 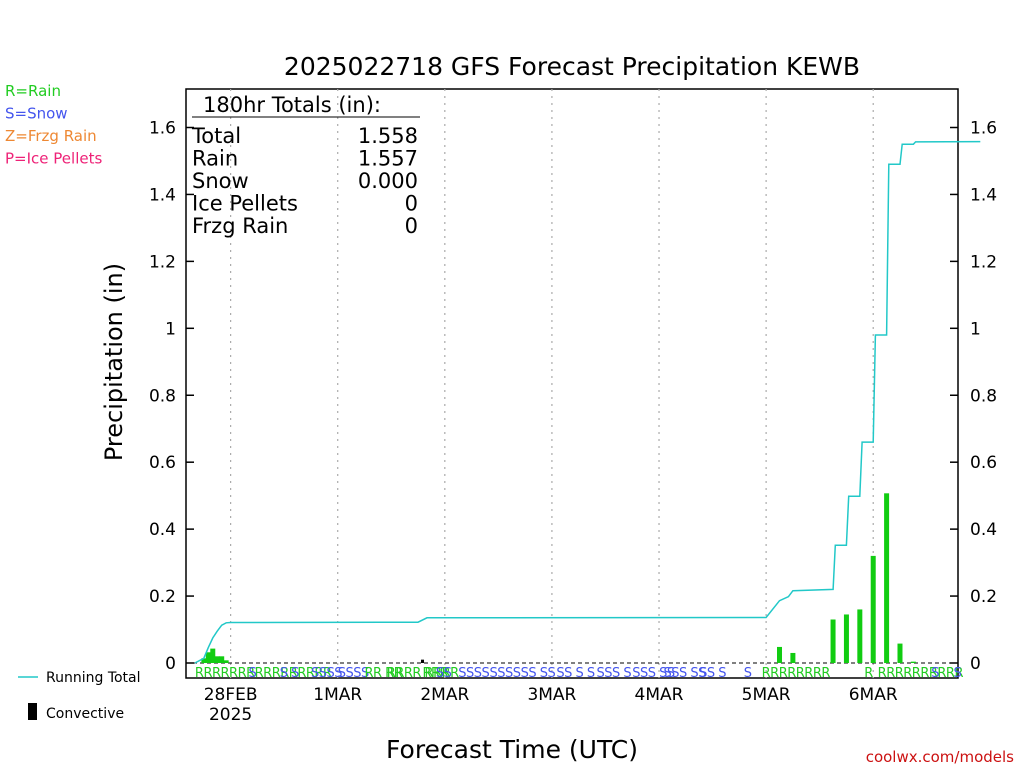 I want to click on x-tick-sublabel-0: 2025, so click(x=230, y=715).